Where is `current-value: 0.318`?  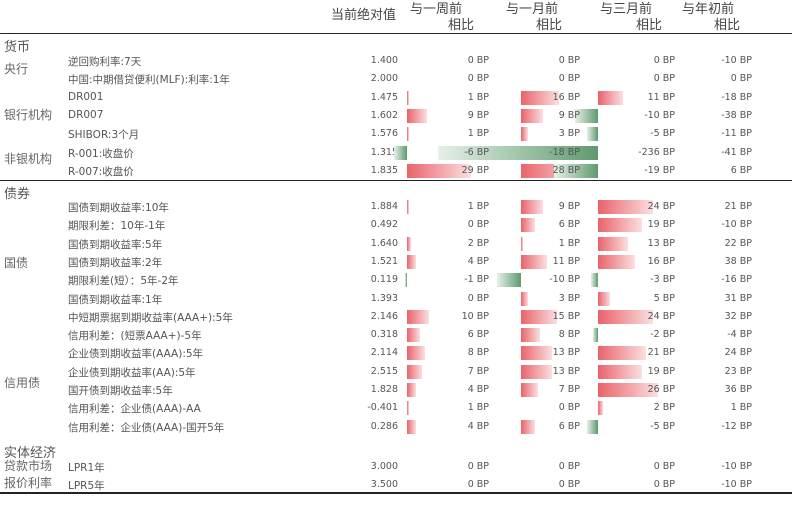
current-value: 0.318 is located at coordinates (384, 335).